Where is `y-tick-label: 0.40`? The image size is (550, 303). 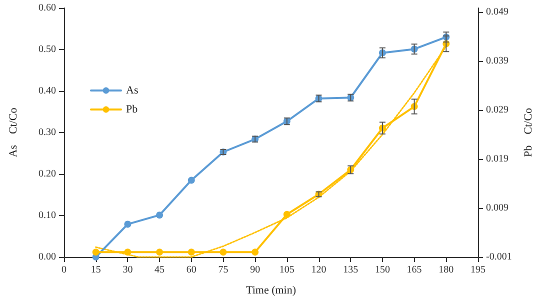 y-tick-label: 0.40 is located at coordinates (47, 91).